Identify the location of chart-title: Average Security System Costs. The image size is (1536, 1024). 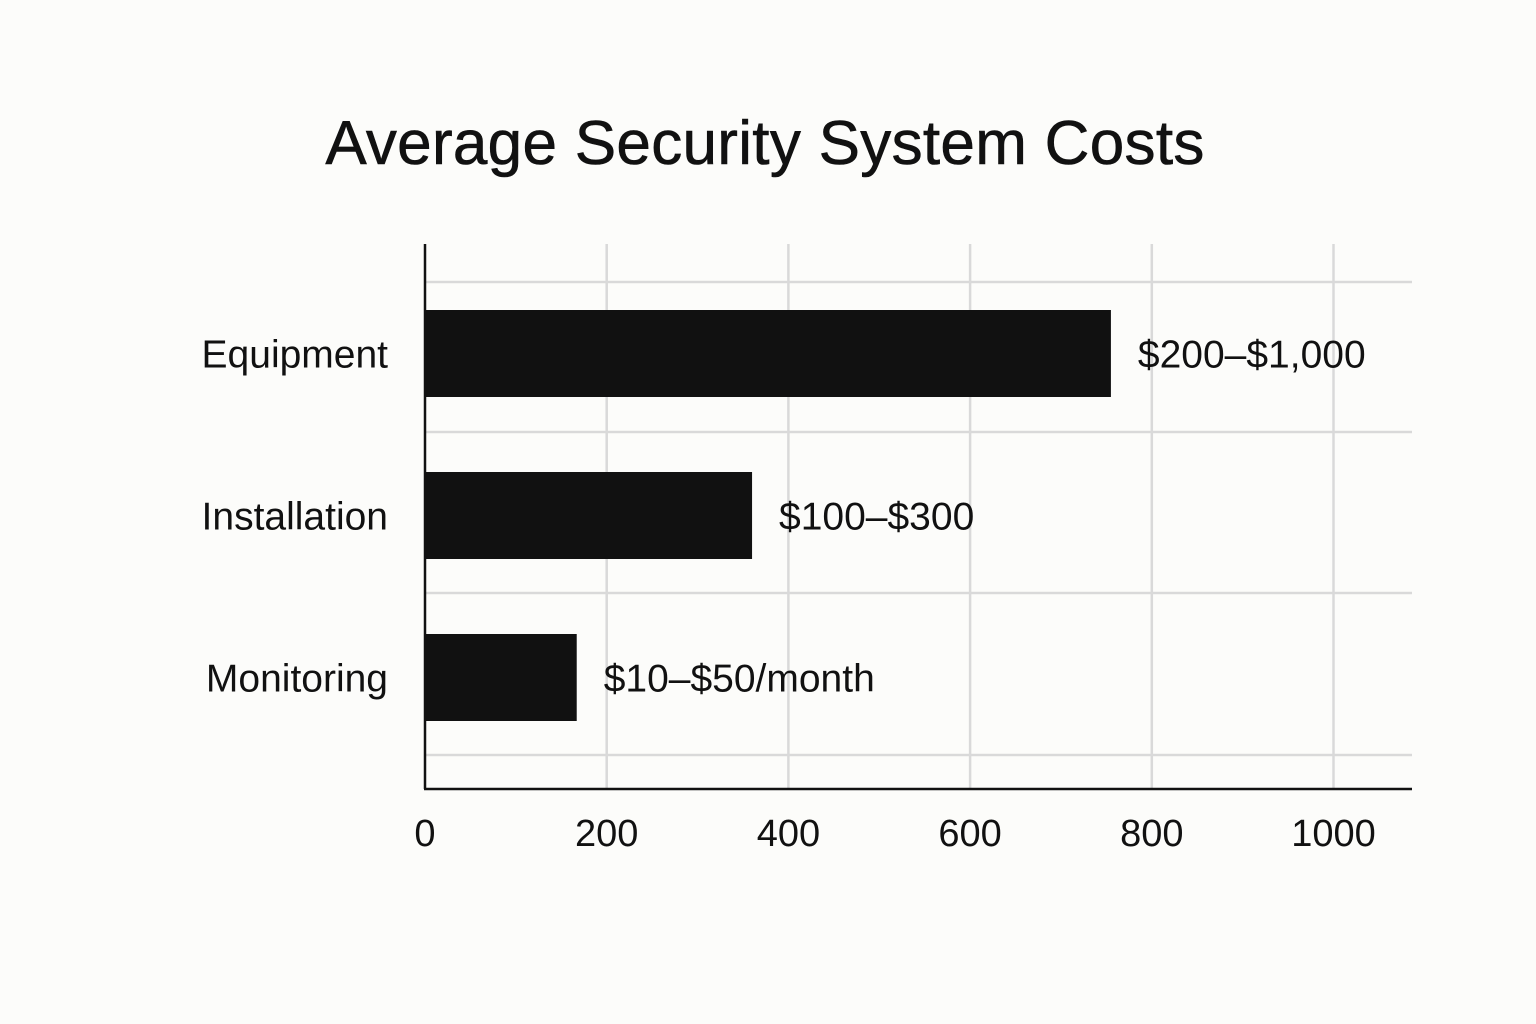
(765, 144).